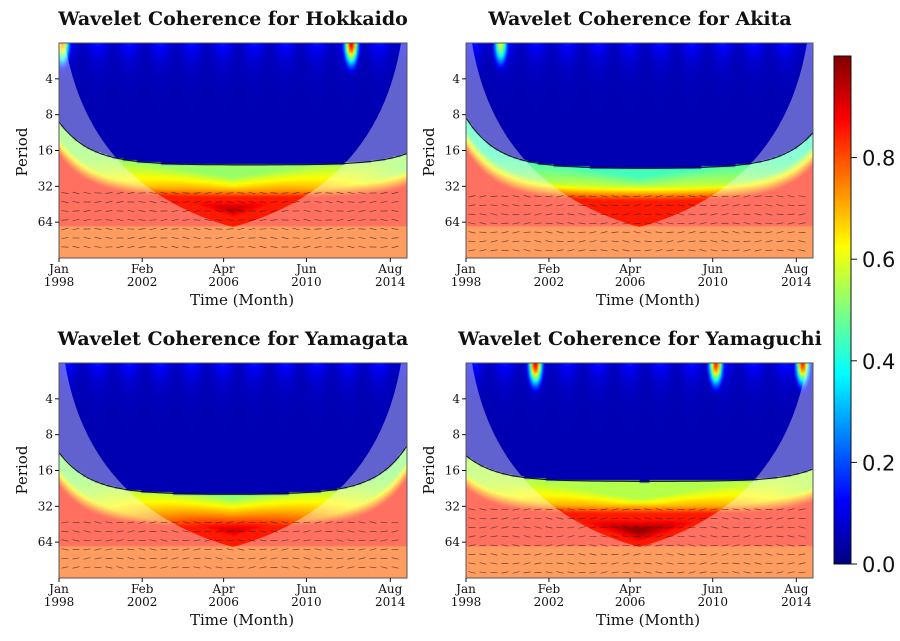 This screenshot has height=641, width=900. Describe the element at coordinates (878, 362) in the screenshot. I see `colorbar-tick-label: 0.4` at that location.